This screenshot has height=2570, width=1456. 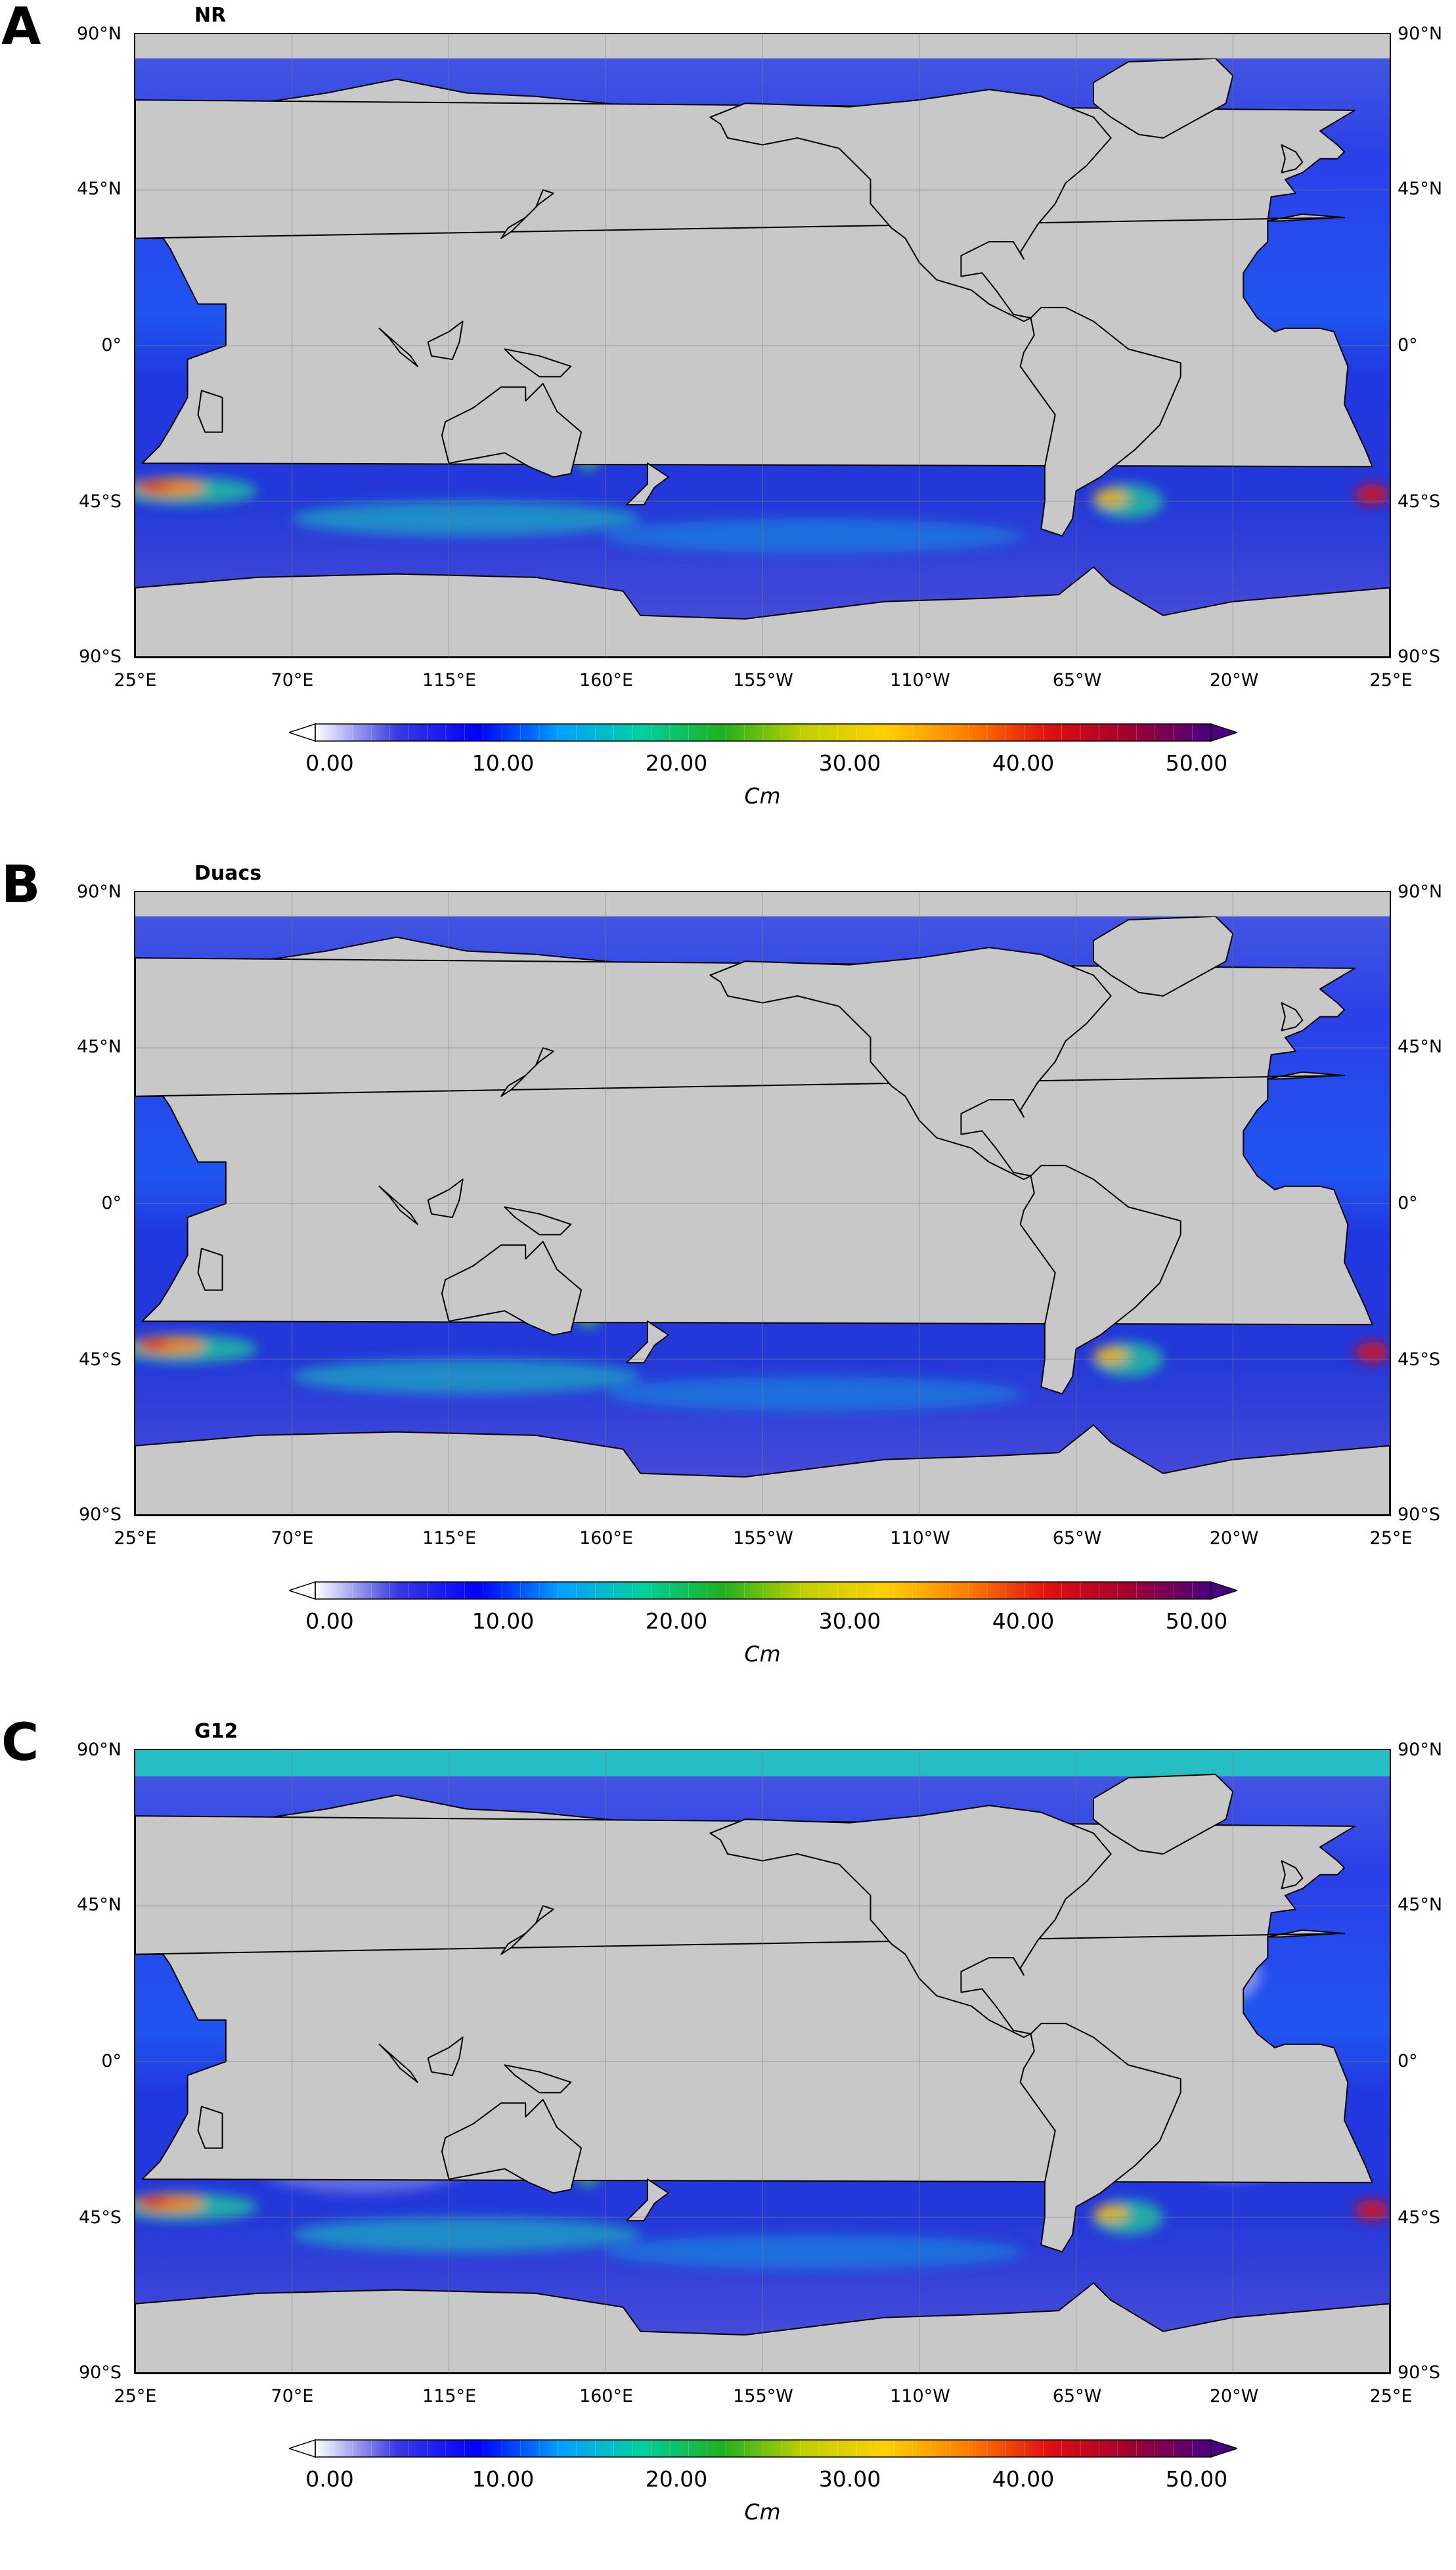 I want to click on panel-letter: C, so click(x=20, y=1742).